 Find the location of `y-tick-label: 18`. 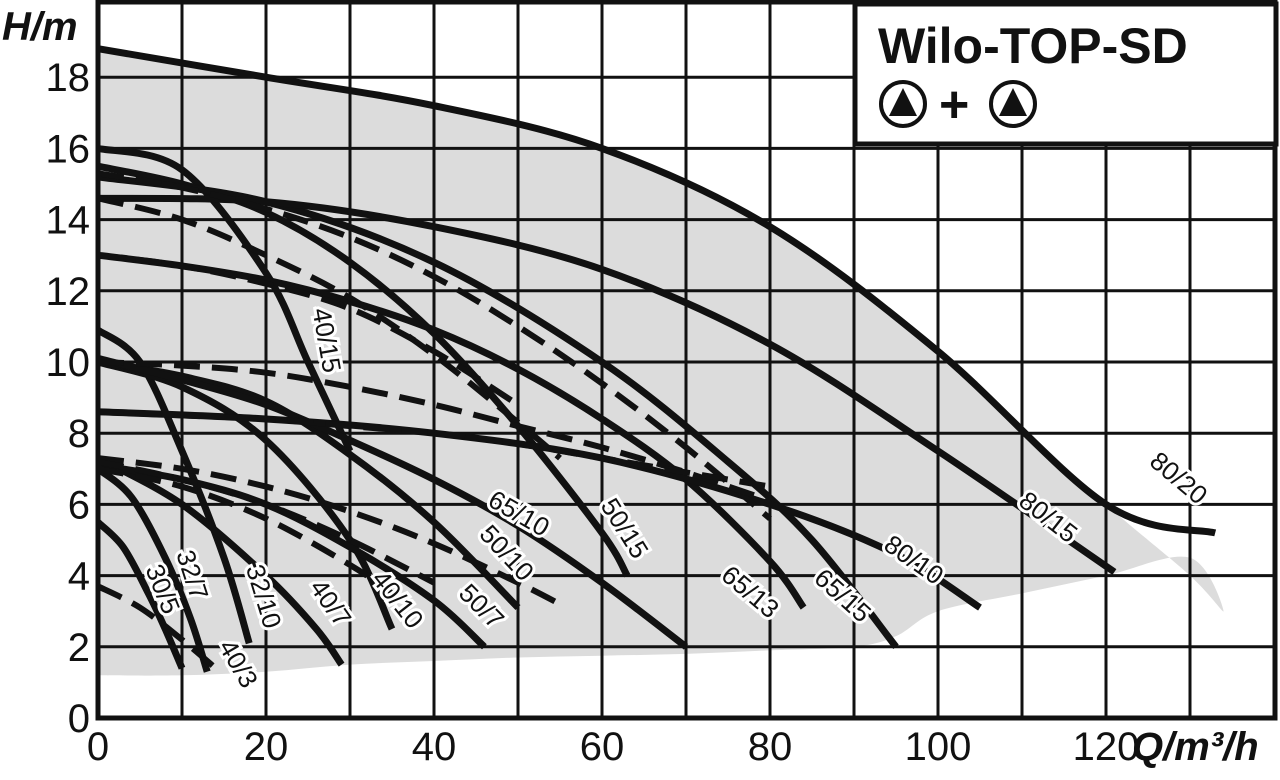

y-tick-label: 18 is located at coordinates (68, 78).